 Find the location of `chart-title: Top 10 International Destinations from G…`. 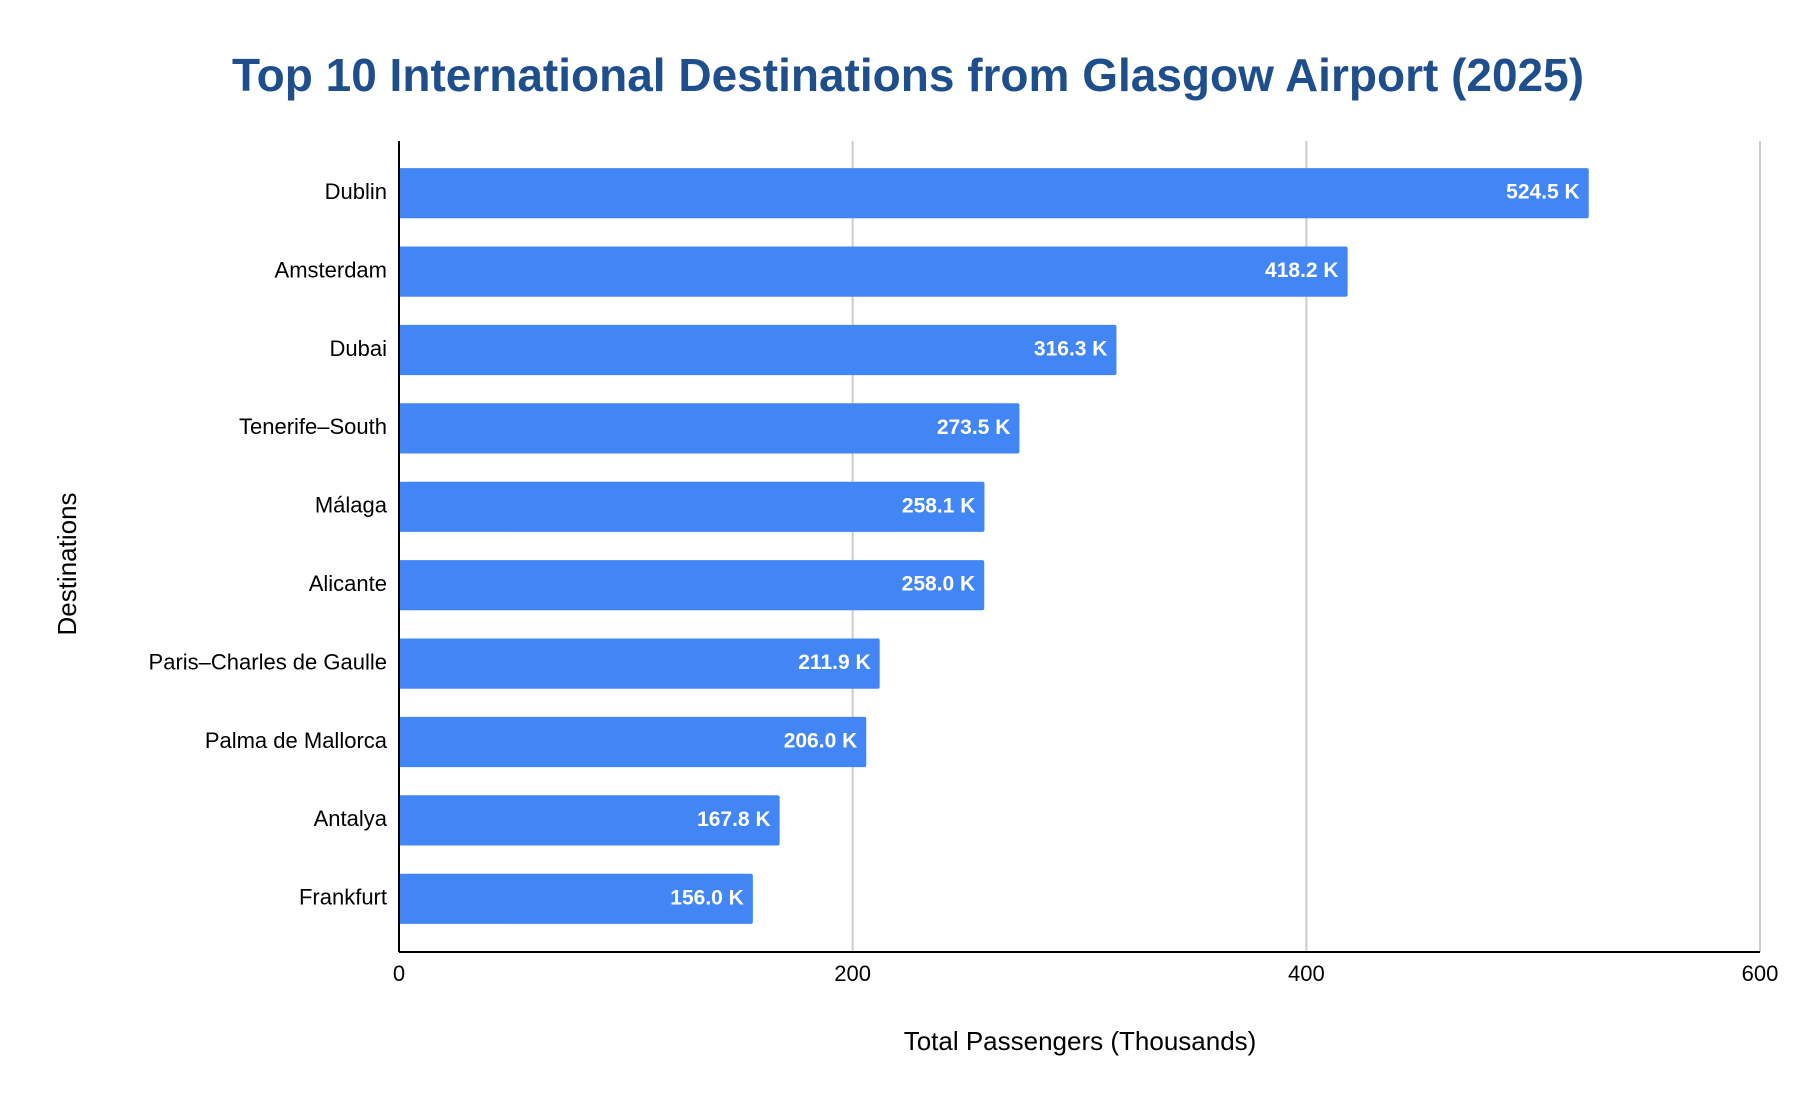

chart-title: Top 10 International Destinations from G… is located at coordinates (908, 75).